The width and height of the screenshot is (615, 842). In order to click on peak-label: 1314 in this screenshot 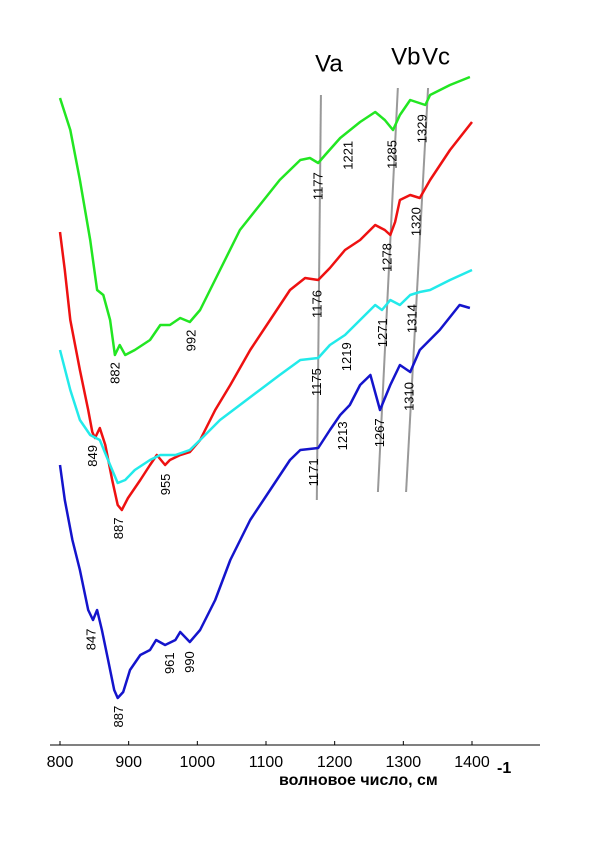, I will do `click(411, 318)`.